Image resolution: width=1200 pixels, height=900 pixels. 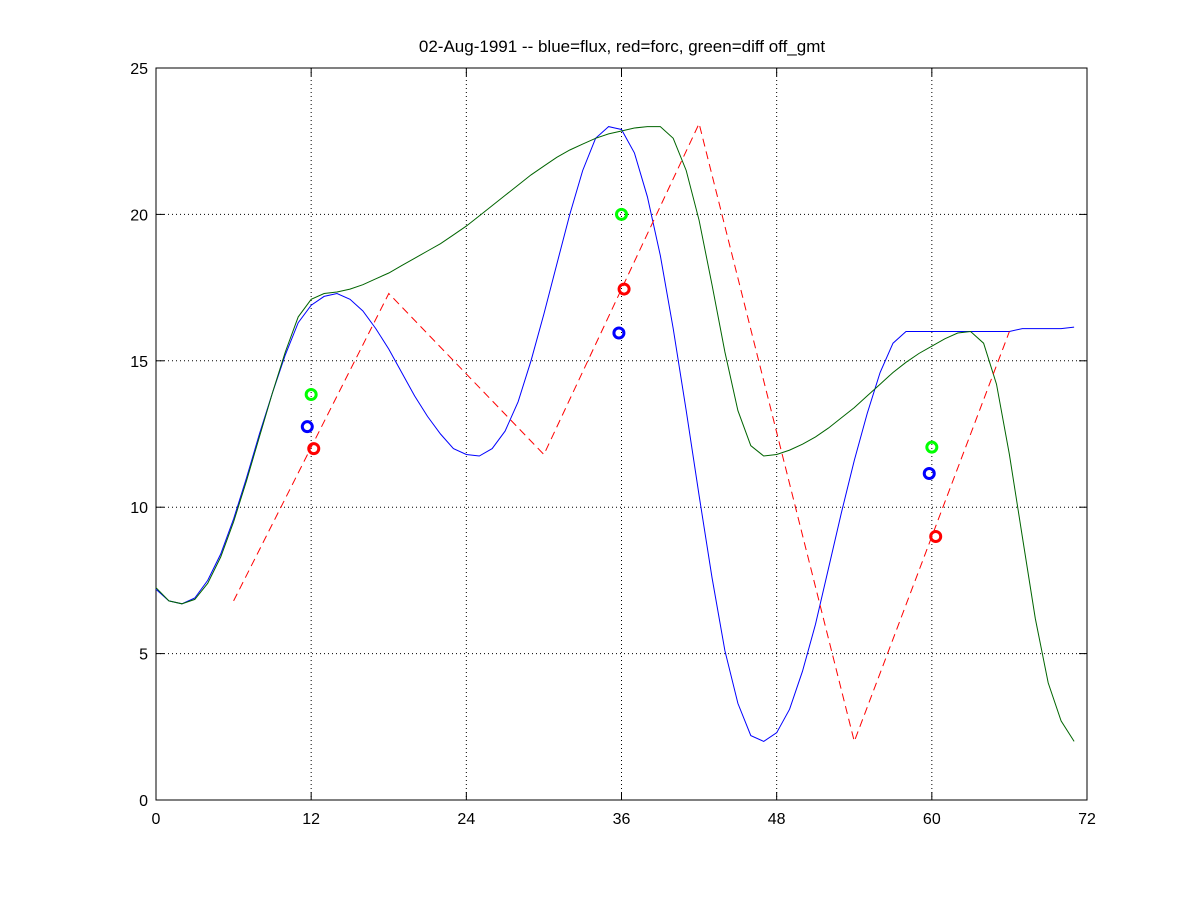 What do you see at coordinates (143, 655) in the screenshot?
I see `y-tick-label: 5` at bounding box center [143, 655].